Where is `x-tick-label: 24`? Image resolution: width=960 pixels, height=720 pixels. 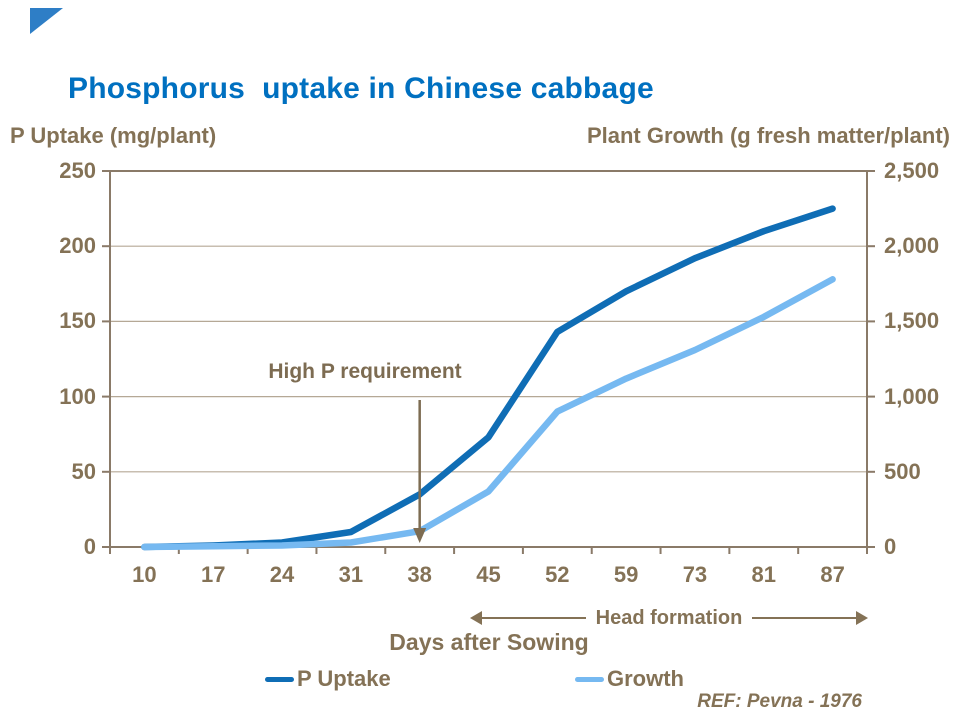
x-tick-label: 24 is located at coordinates (282, 574).